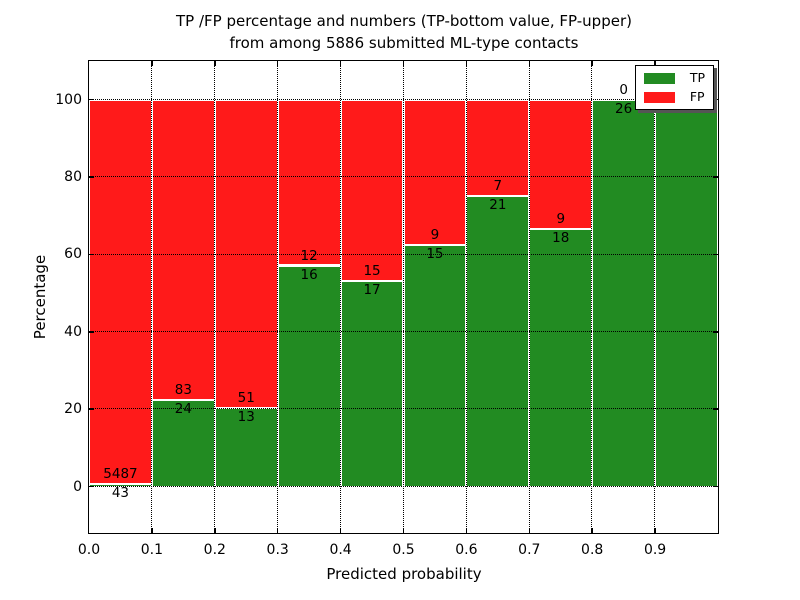  Describe the element at coordinates (404, 574) in the screenshot. I see `x-axis-label: Predicted probability` at that location.